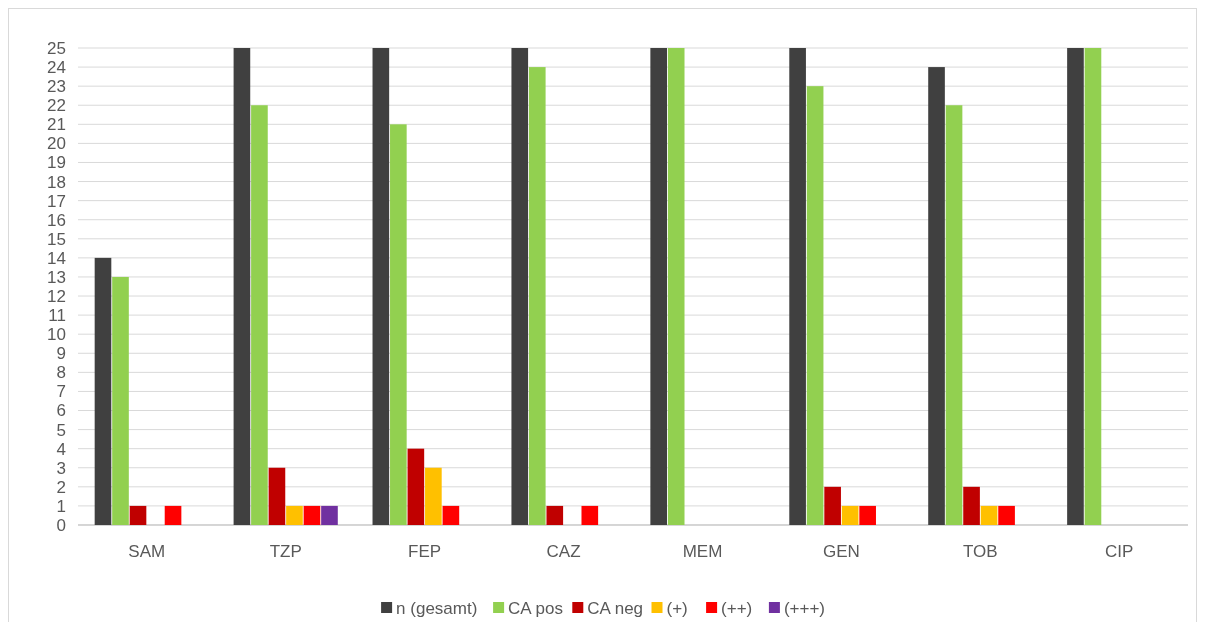  I want to click on y-tick-label: 2, so click(61, 487).